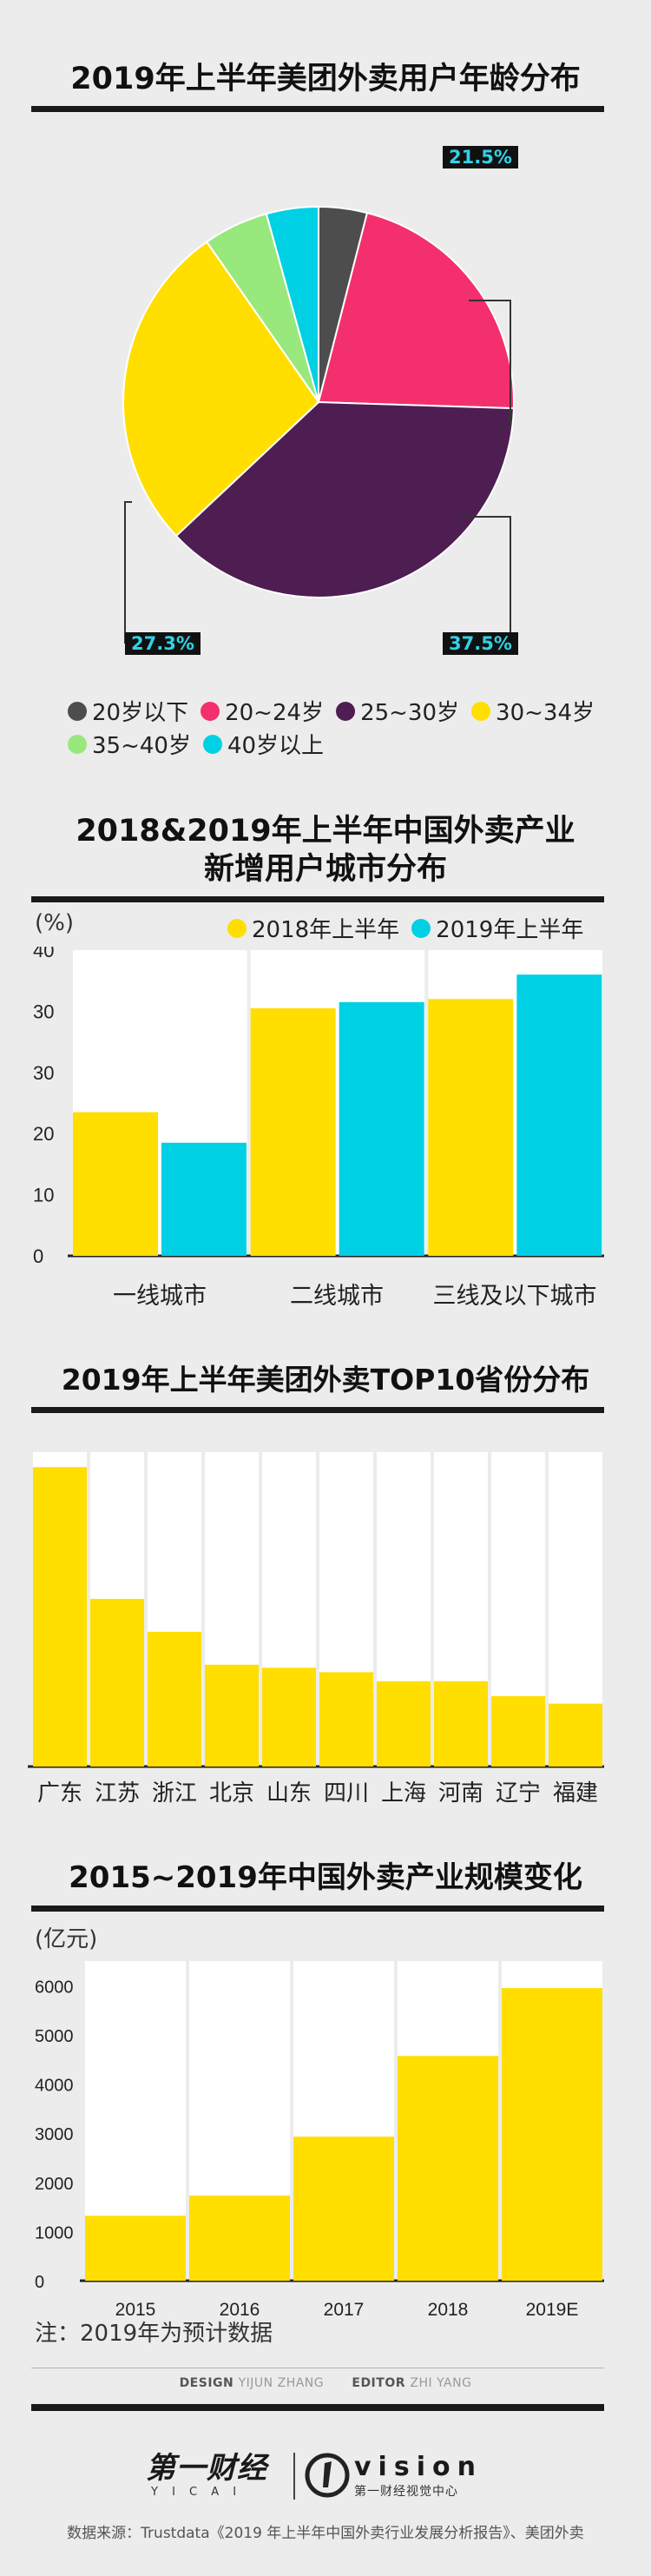 The width and height of the screenshot is (651, 2576). I want to click on city-bar-chart: 0 10 20 30 30 40, so click(318, 1107).